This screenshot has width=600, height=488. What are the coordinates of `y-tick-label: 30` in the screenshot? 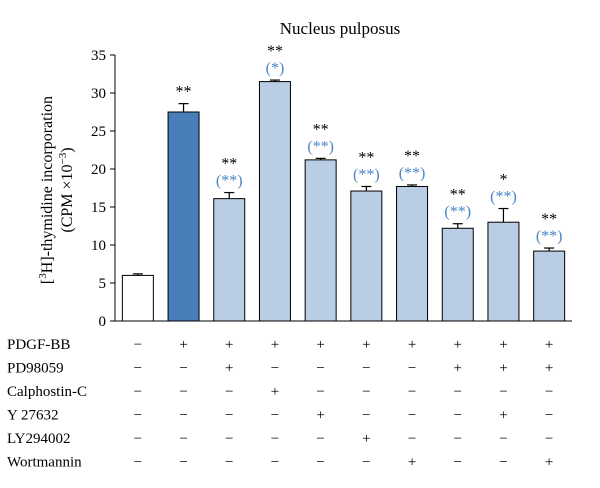 It's located at (98, 94).